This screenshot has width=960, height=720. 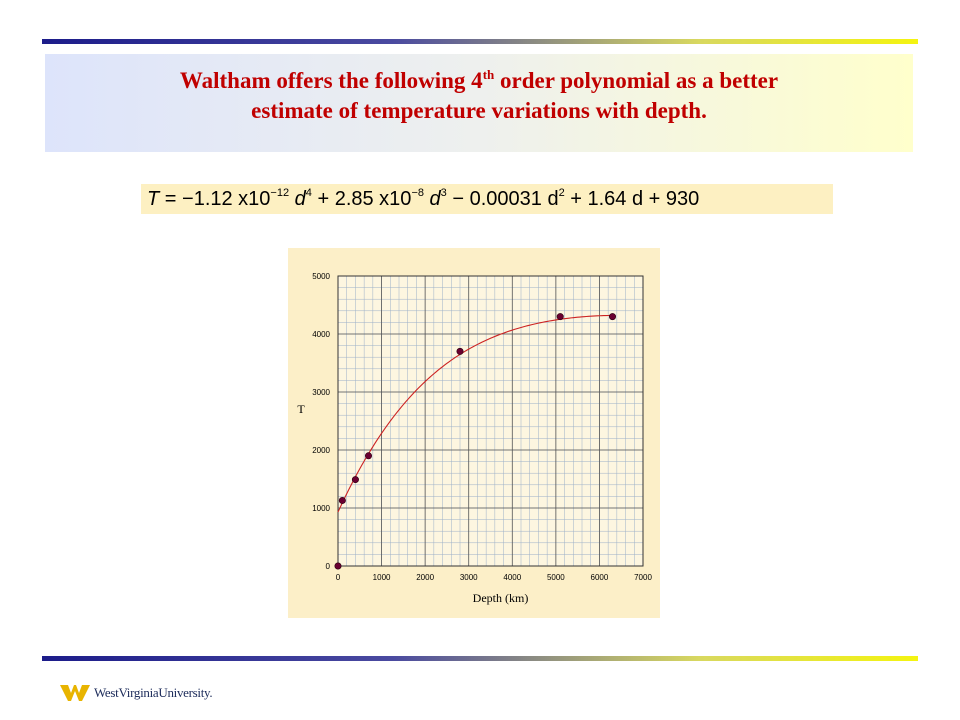 I want to click on x-tick-label: 5000, so click(x=556, y=577).